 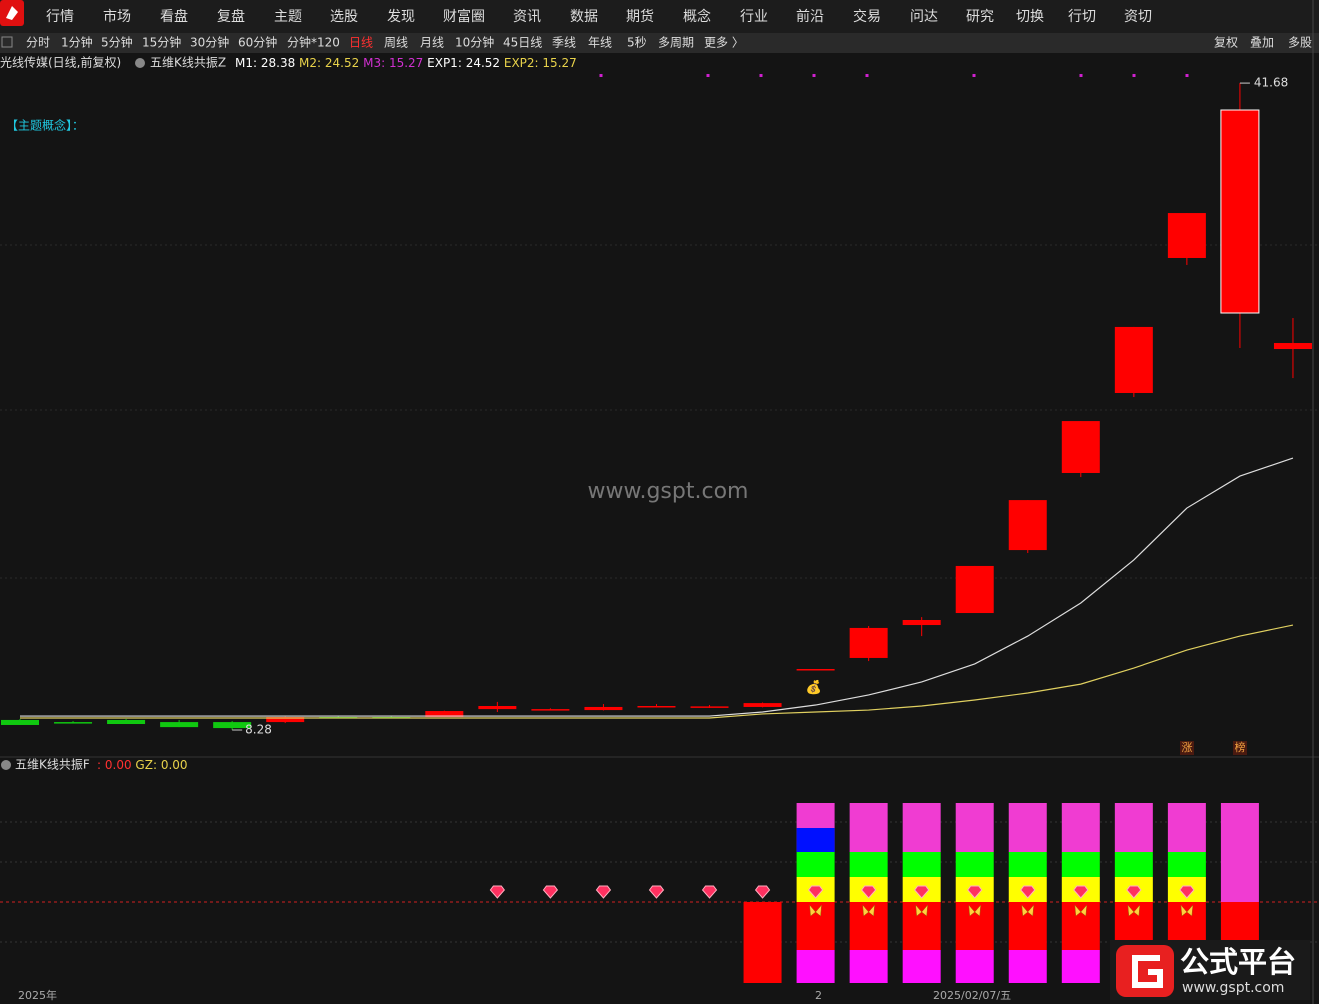 I want to click on menu-item: 问达, so click(x=924, y=17).